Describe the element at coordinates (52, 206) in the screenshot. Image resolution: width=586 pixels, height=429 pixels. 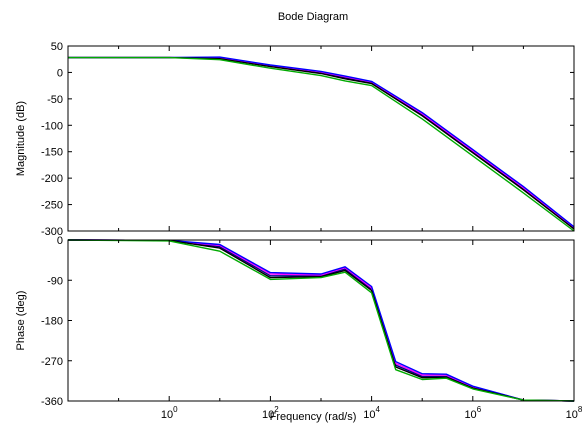
I see `magnitude-y-tick-label: -250` at that location.